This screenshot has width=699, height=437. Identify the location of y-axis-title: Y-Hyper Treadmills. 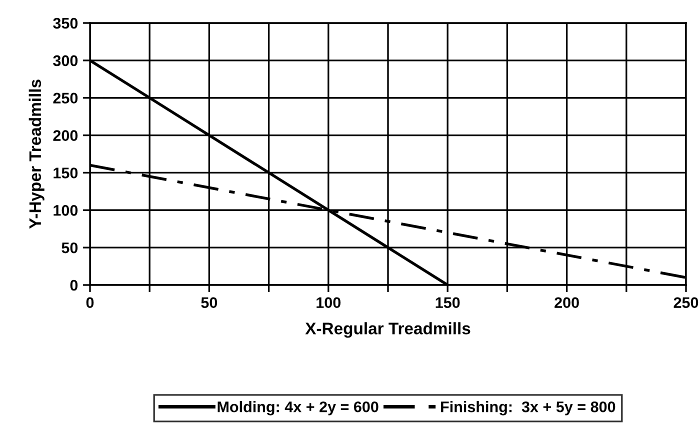
(36, 154).